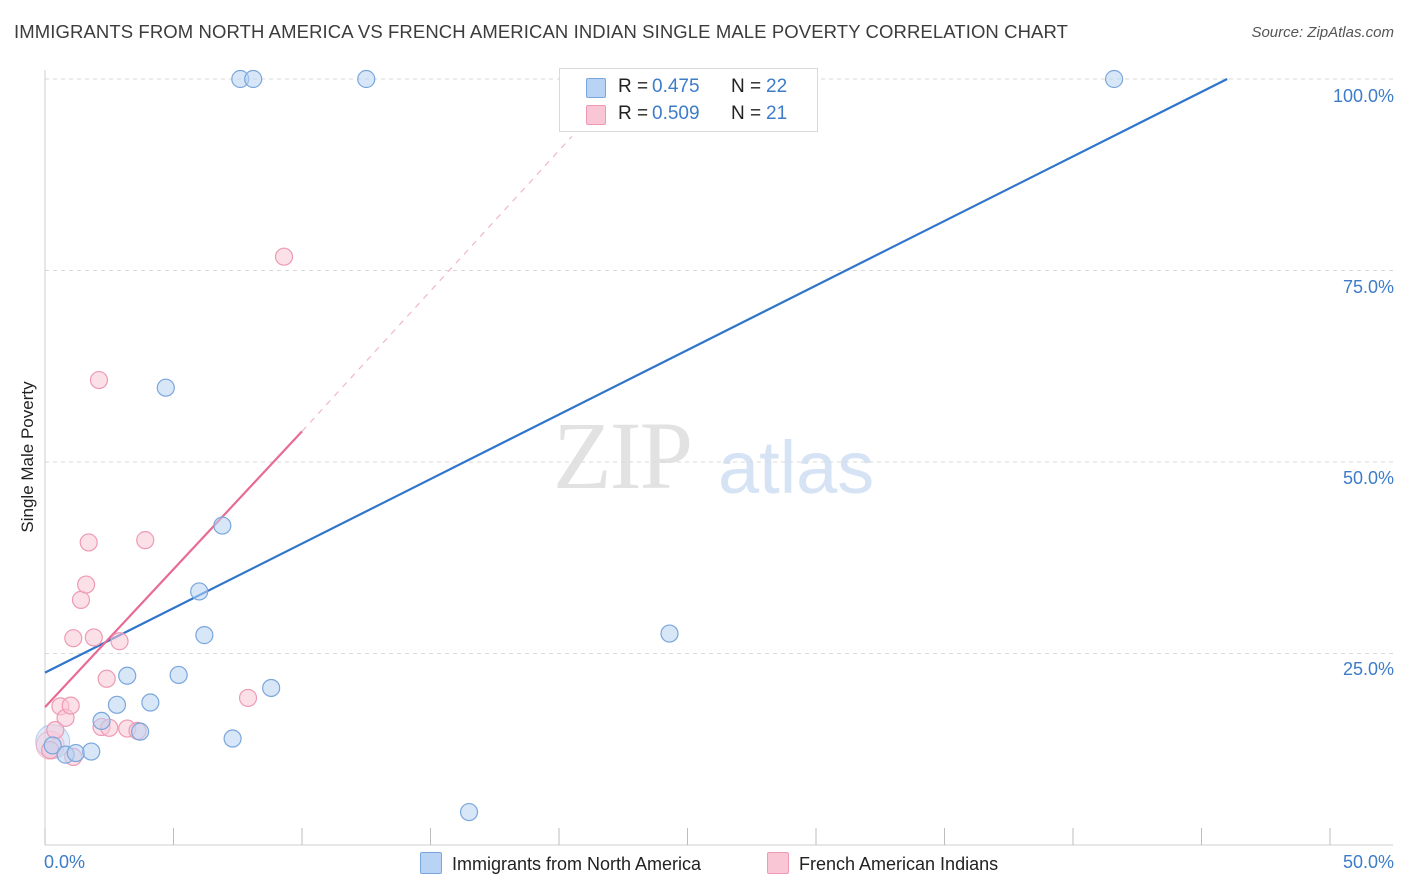 This screenshot has width=1406, height=892. I want to click on y-tick-label-75: 75.0%, so click(1368, 287).